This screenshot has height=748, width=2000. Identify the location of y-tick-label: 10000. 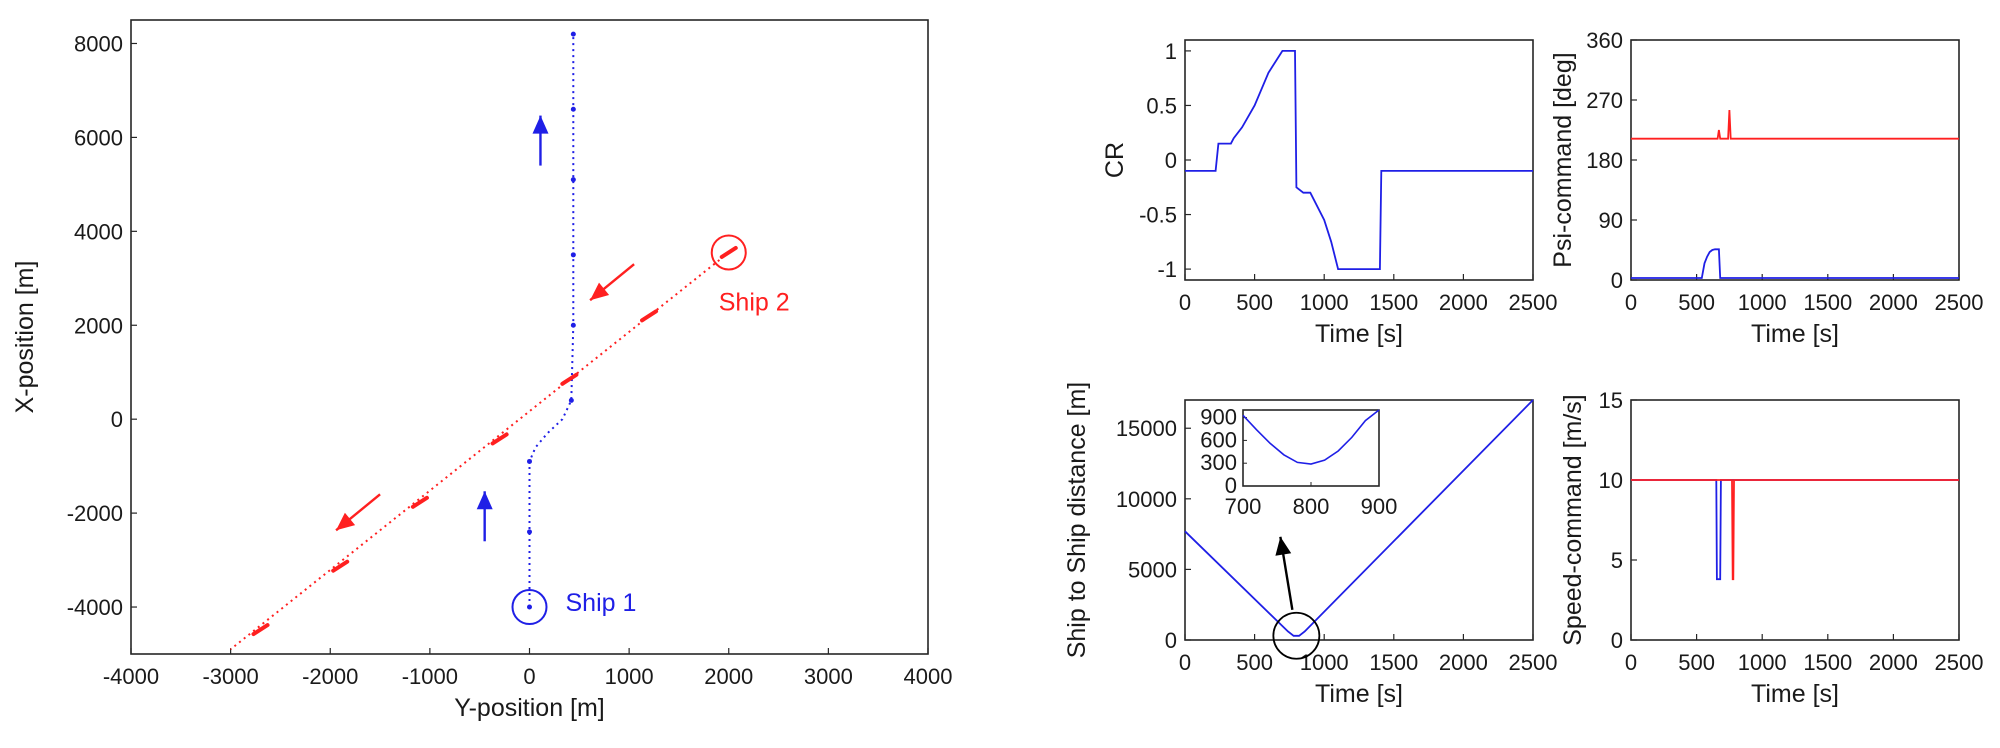
(1146, 499).